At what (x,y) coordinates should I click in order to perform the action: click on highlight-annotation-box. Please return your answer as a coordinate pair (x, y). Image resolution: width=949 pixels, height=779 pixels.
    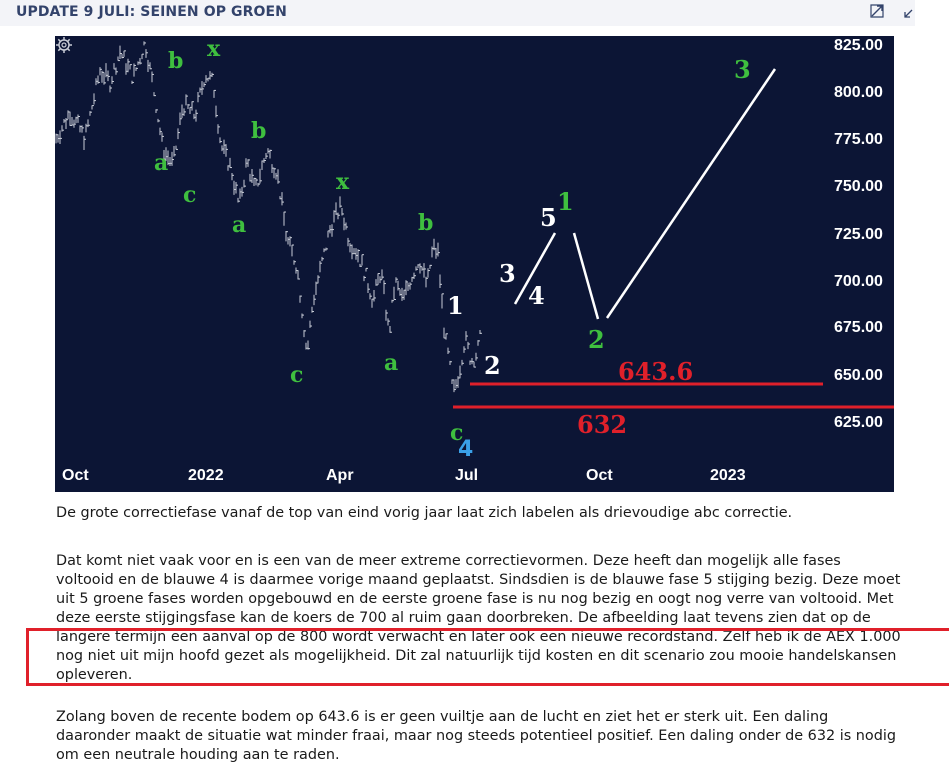
    Looking at the image, I should click on (487, 657).